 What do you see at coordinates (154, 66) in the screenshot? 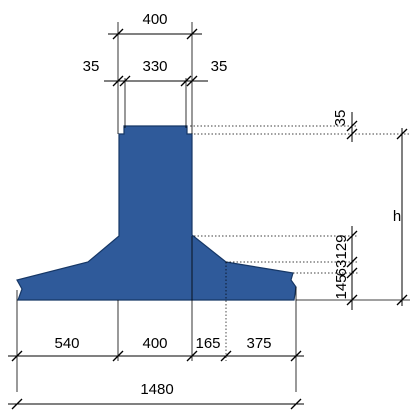
I see `dim-label-top-inner: 330` at bounding box center [154, 66].